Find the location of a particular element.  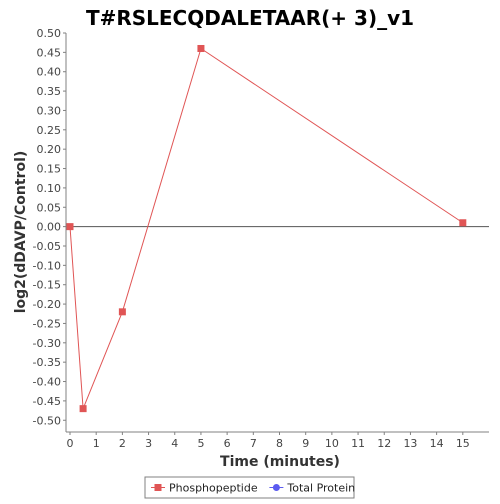

y-tick-label: -0.20 is located at coordinates (47, 304).